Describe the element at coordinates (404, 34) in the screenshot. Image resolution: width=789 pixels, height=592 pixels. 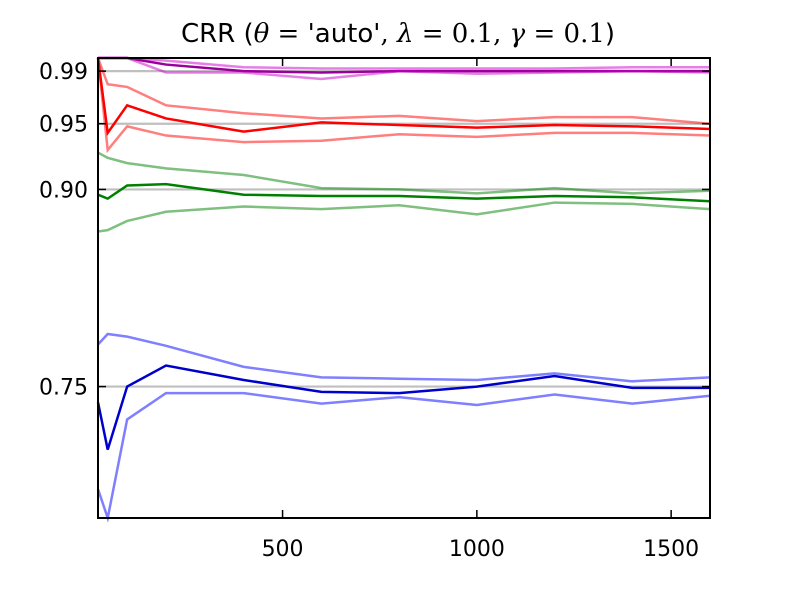
I see `title-lambda: λ` at that location.